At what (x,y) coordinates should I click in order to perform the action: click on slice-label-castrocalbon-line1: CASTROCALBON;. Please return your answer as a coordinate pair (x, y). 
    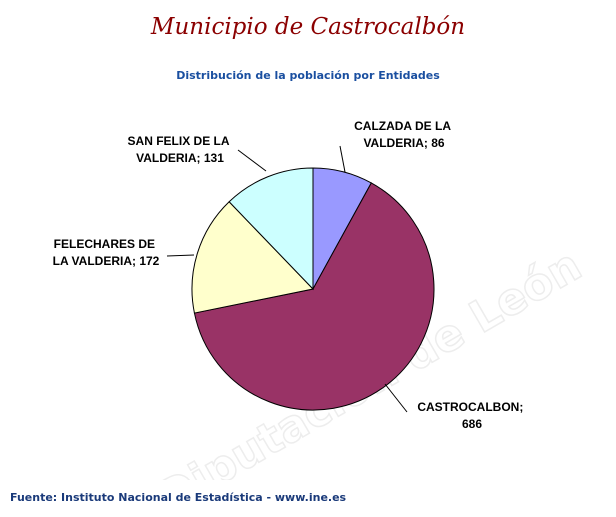
    Looking at the image, I should click on (470, 407).